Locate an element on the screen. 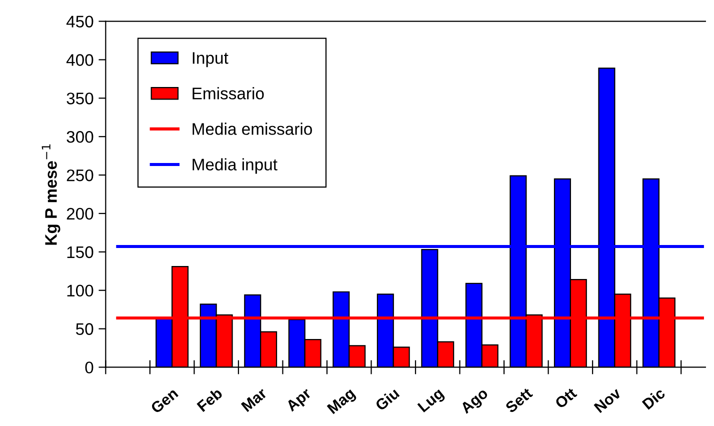  y-tick-label: 100 is located at coordinates (80, 290).